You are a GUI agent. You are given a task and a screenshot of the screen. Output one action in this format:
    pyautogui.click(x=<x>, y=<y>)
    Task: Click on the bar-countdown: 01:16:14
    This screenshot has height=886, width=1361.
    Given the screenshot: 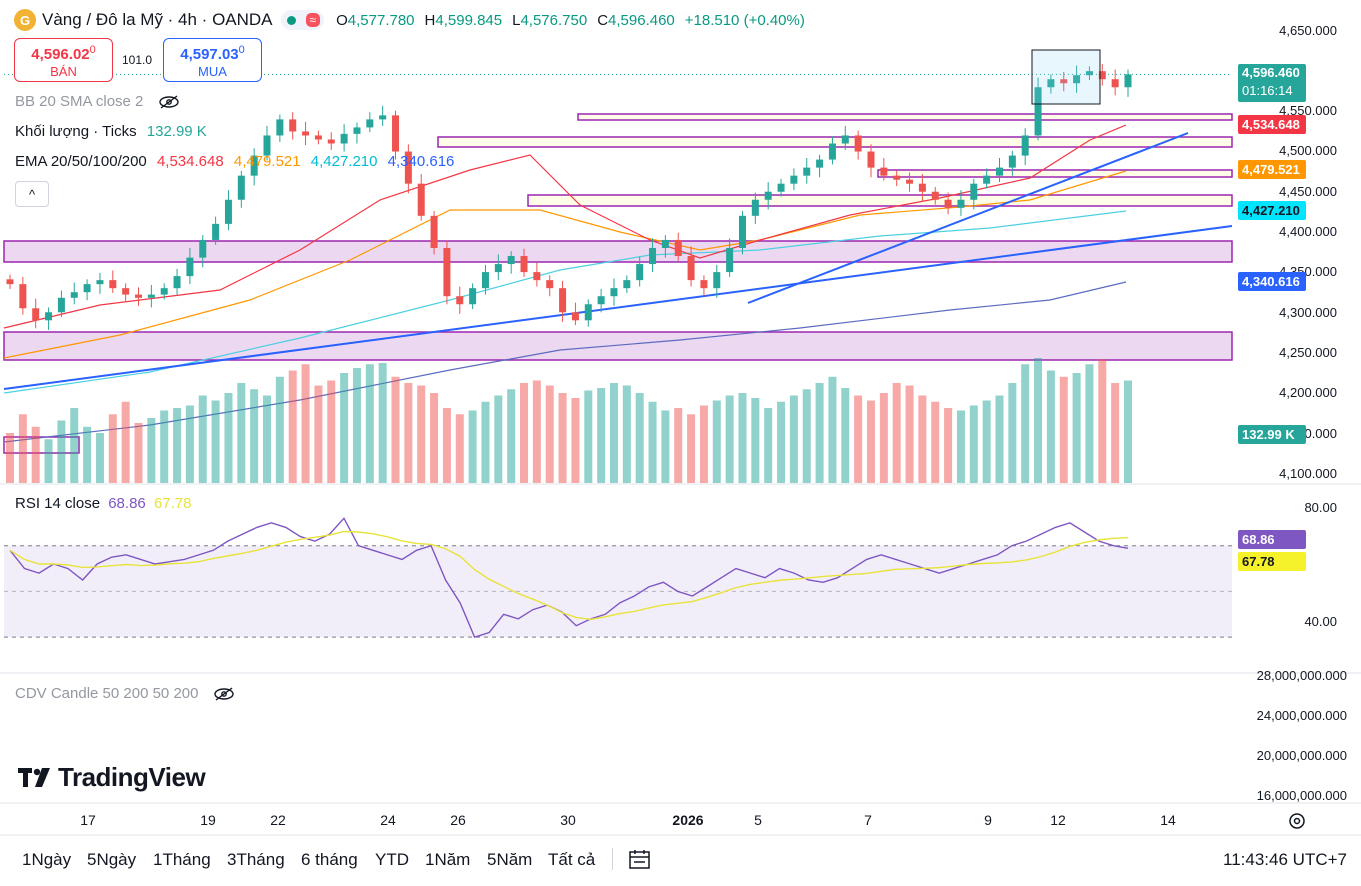 What is the action you would take?
    pyautogui.click(x=1267, y=90)
    